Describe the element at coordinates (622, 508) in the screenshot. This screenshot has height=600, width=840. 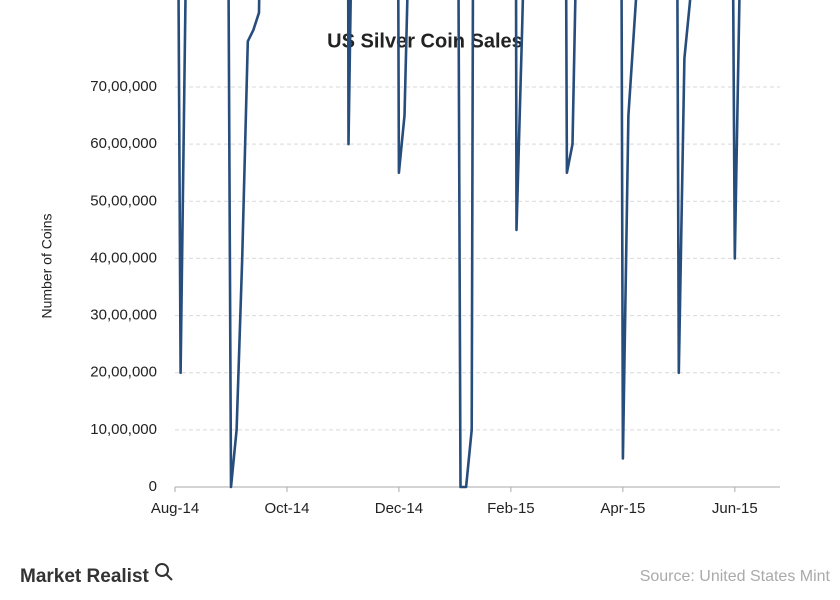
I see `x-tick-label: Apr-15` at that location.